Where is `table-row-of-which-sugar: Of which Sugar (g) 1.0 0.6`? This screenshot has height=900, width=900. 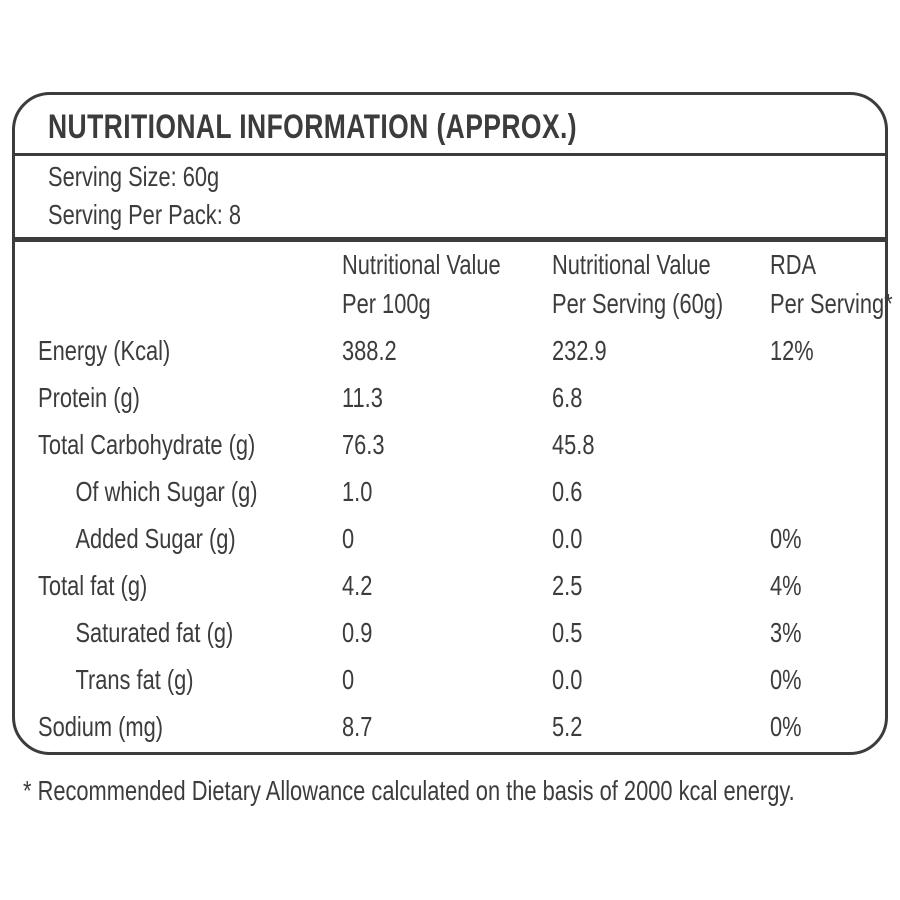 table-row-of-which-sugar: Of which Sugar (g) 1.0 0.6 is located at coordinates (461, 491).